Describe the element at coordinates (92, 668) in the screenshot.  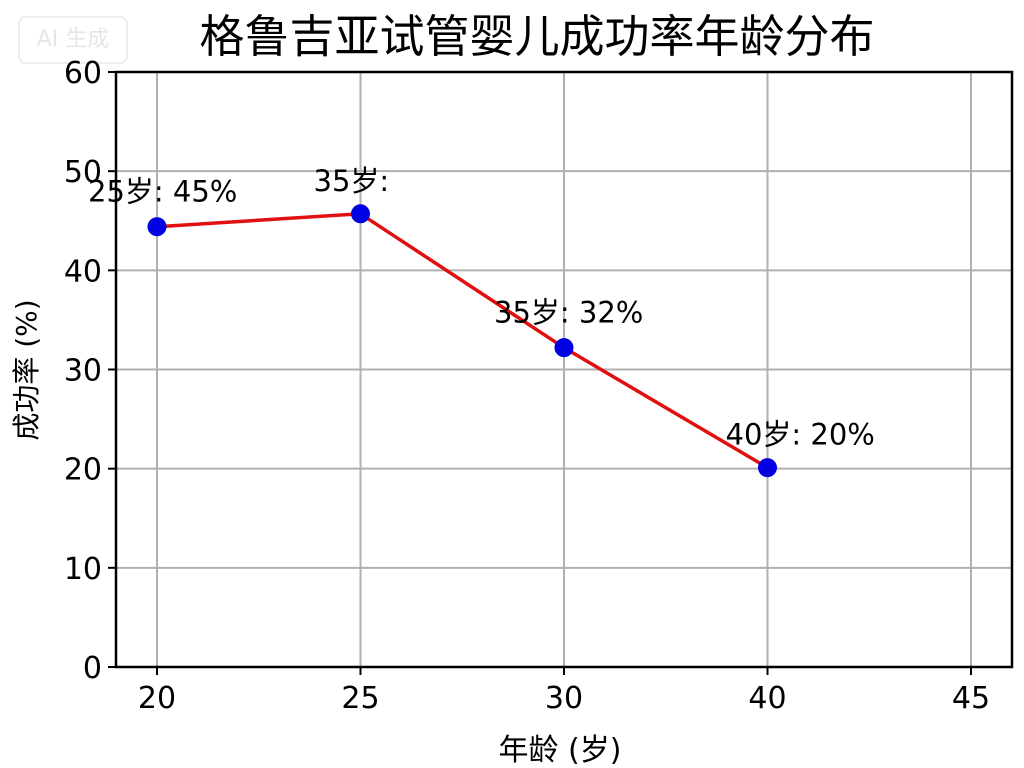
I see `y-tick-label: 0` at that location.